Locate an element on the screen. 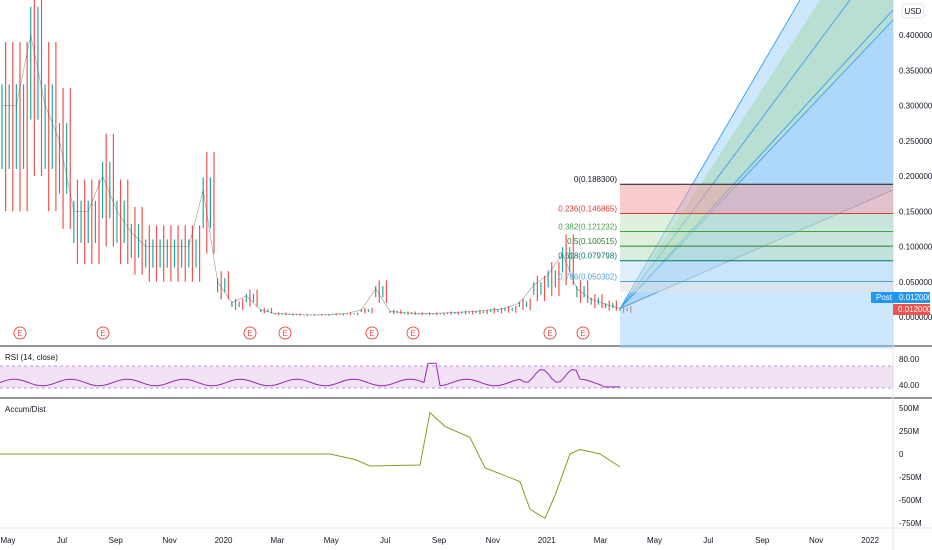  time-tick: 2021 is located at coordinates (547, 540).